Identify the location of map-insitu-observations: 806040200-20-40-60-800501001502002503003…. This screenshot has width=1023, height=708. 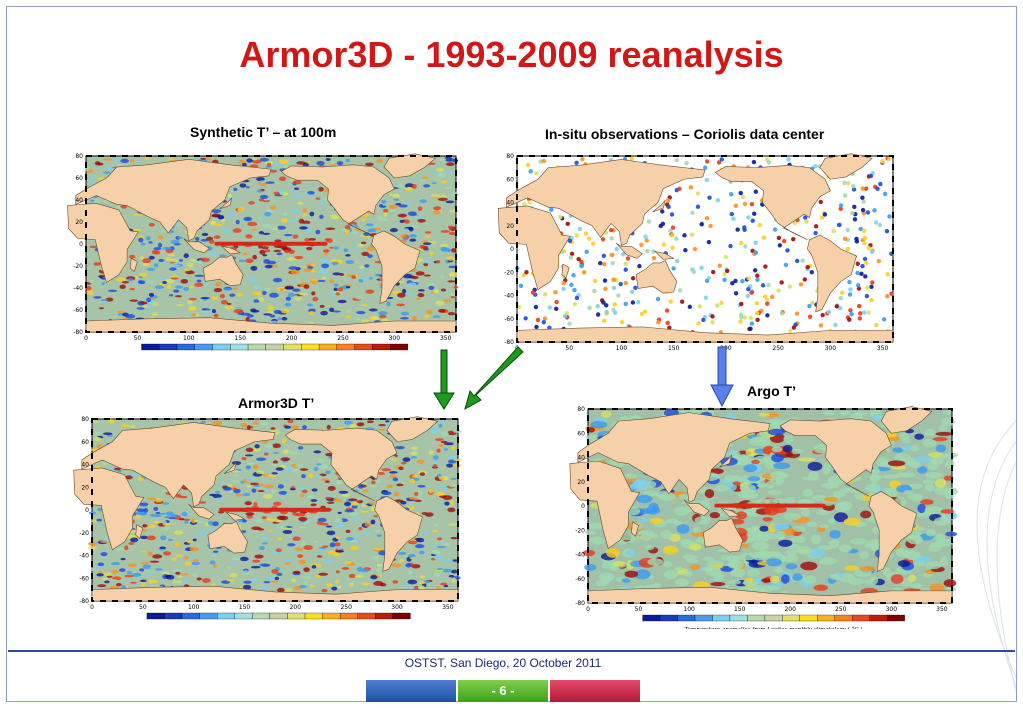
(700, 252).